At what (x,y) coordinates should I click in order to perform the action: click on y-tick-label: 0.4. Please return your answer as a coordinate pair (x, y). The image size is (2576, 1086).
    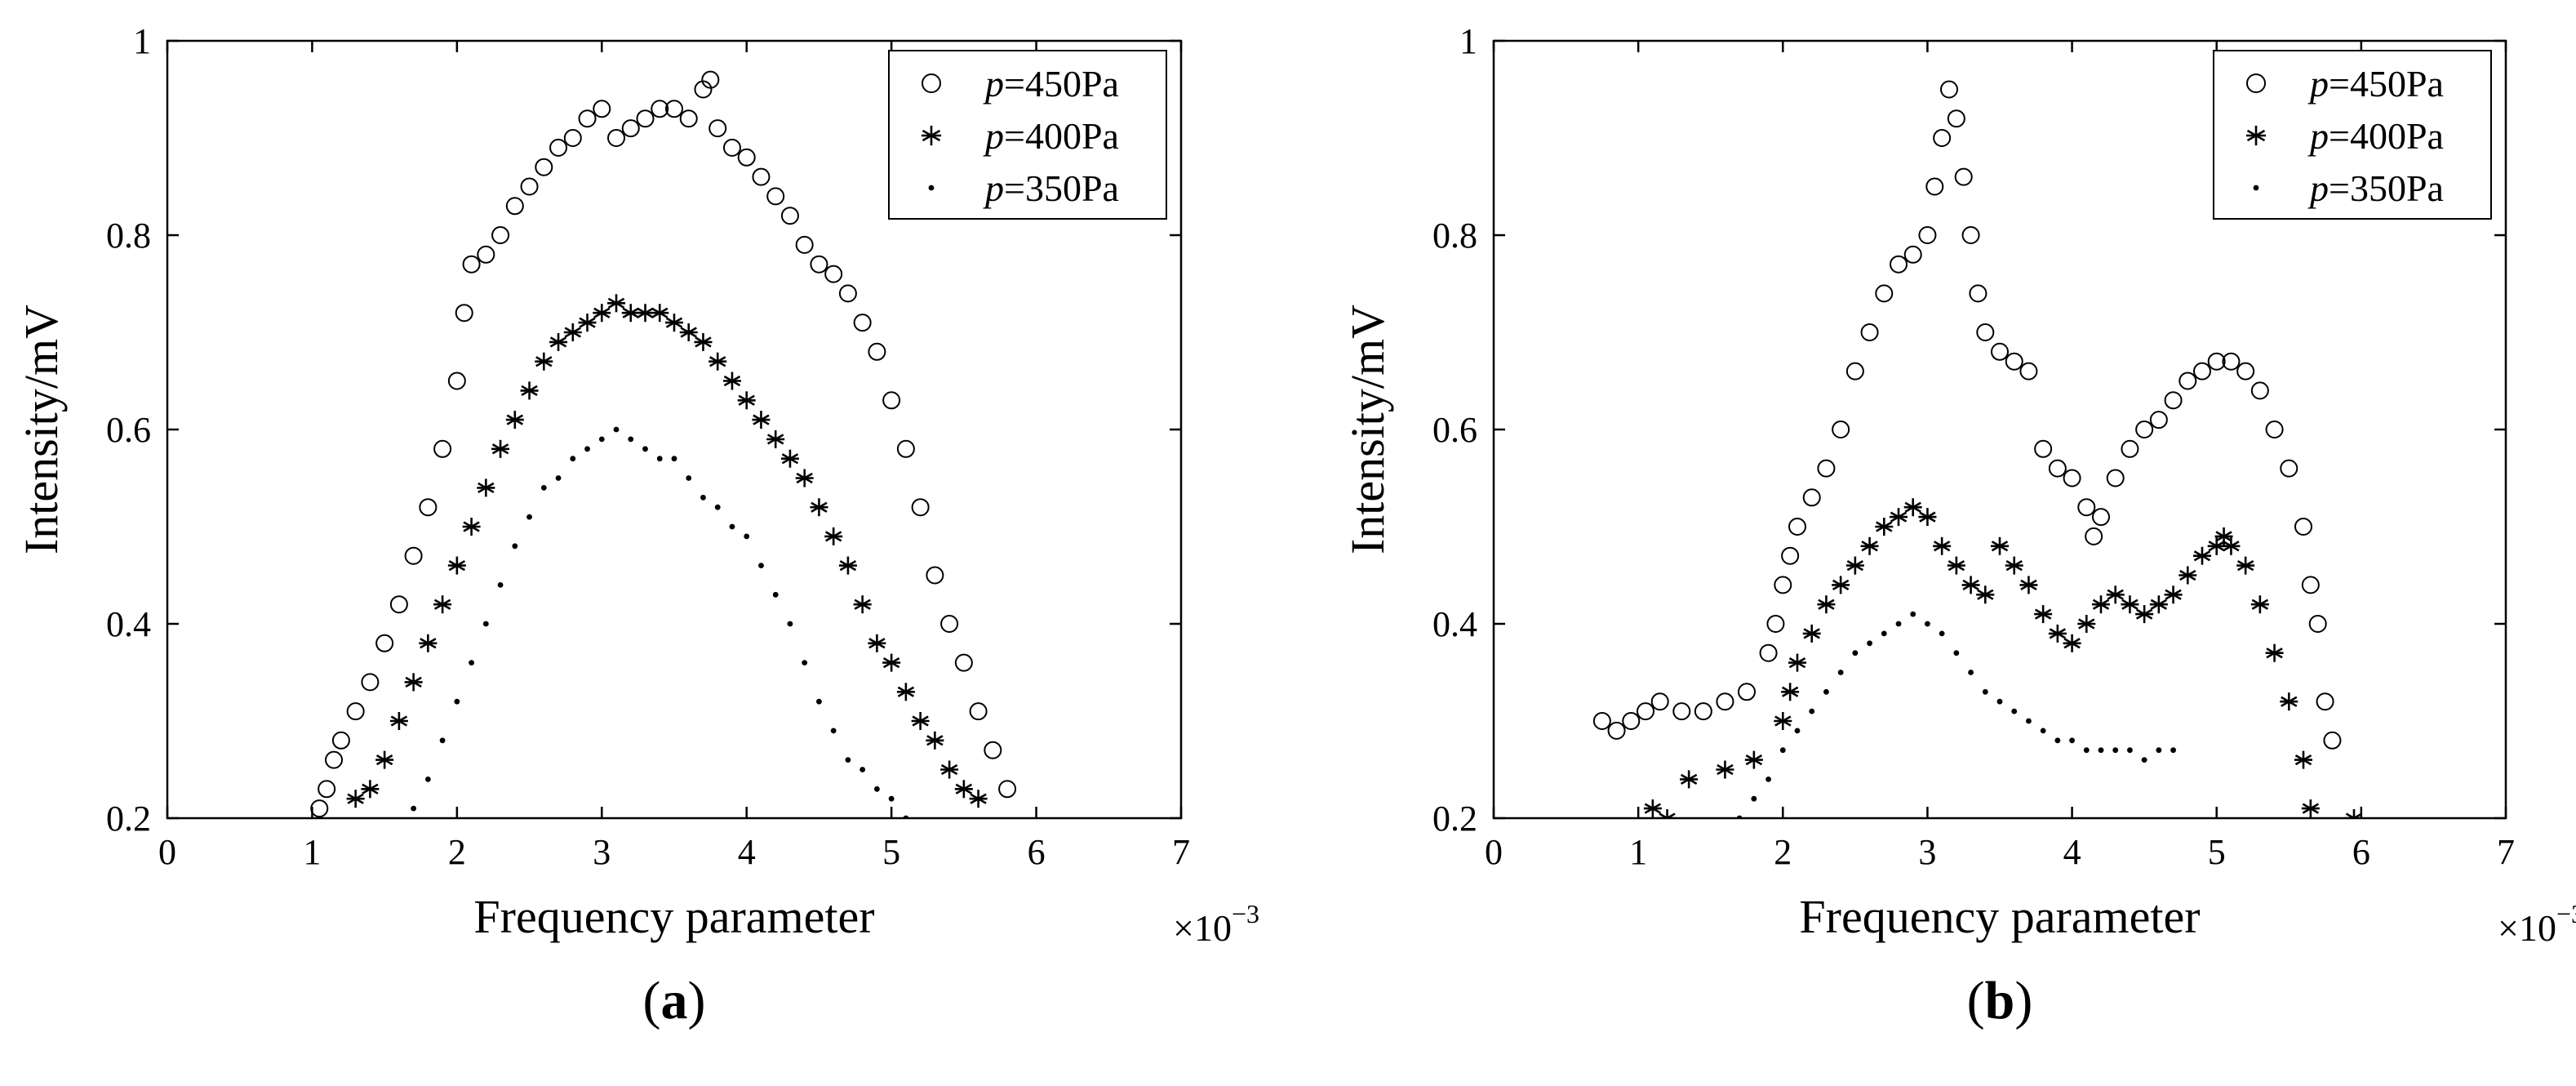
    Looking at the image, I should click on (128, 624).